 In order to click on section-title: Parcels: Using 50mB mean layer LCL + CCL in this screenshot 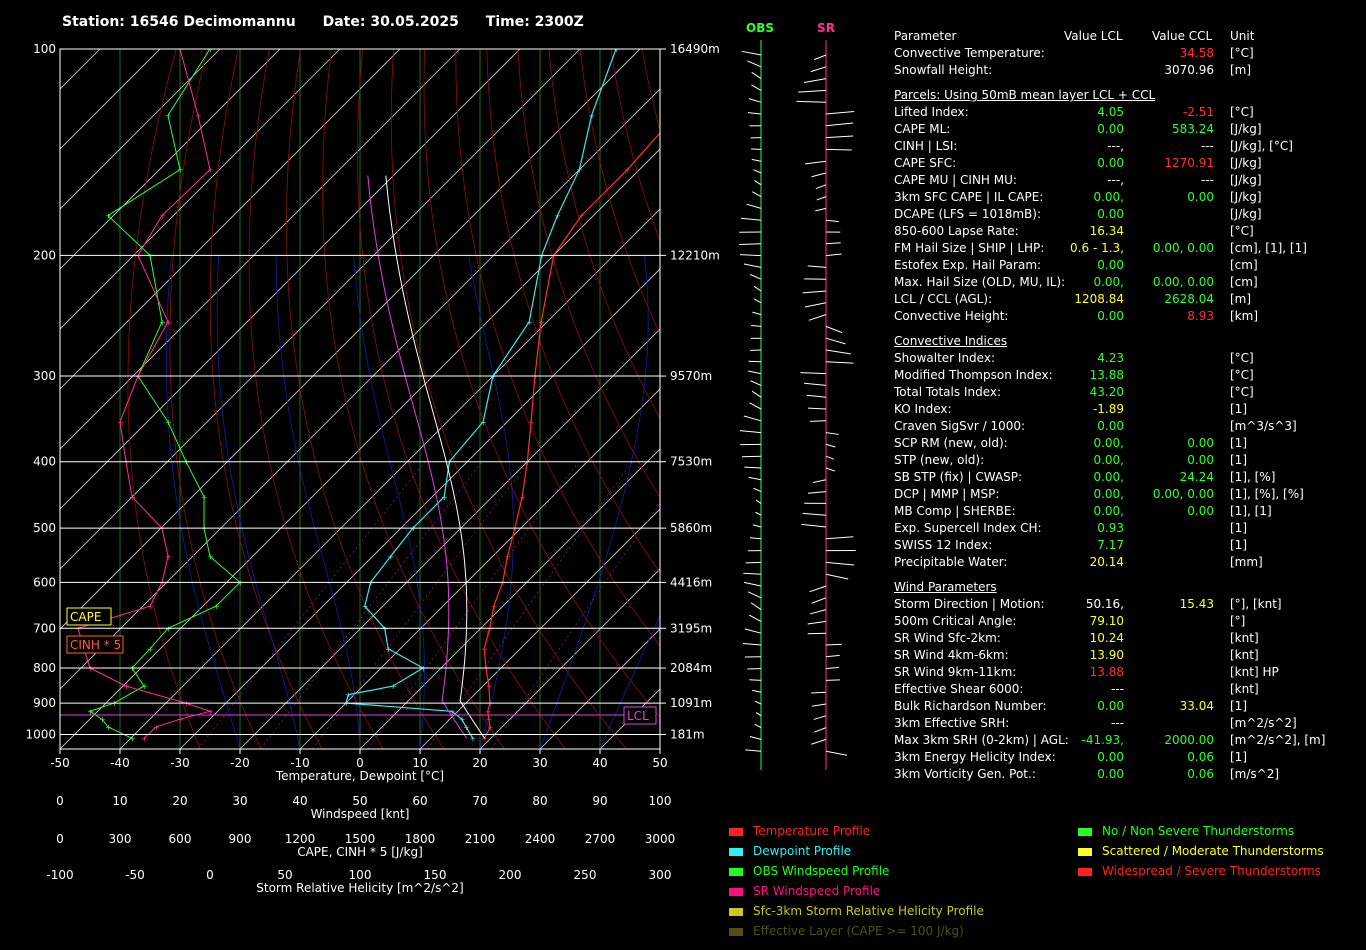, I will do `click(1025, 95)`.